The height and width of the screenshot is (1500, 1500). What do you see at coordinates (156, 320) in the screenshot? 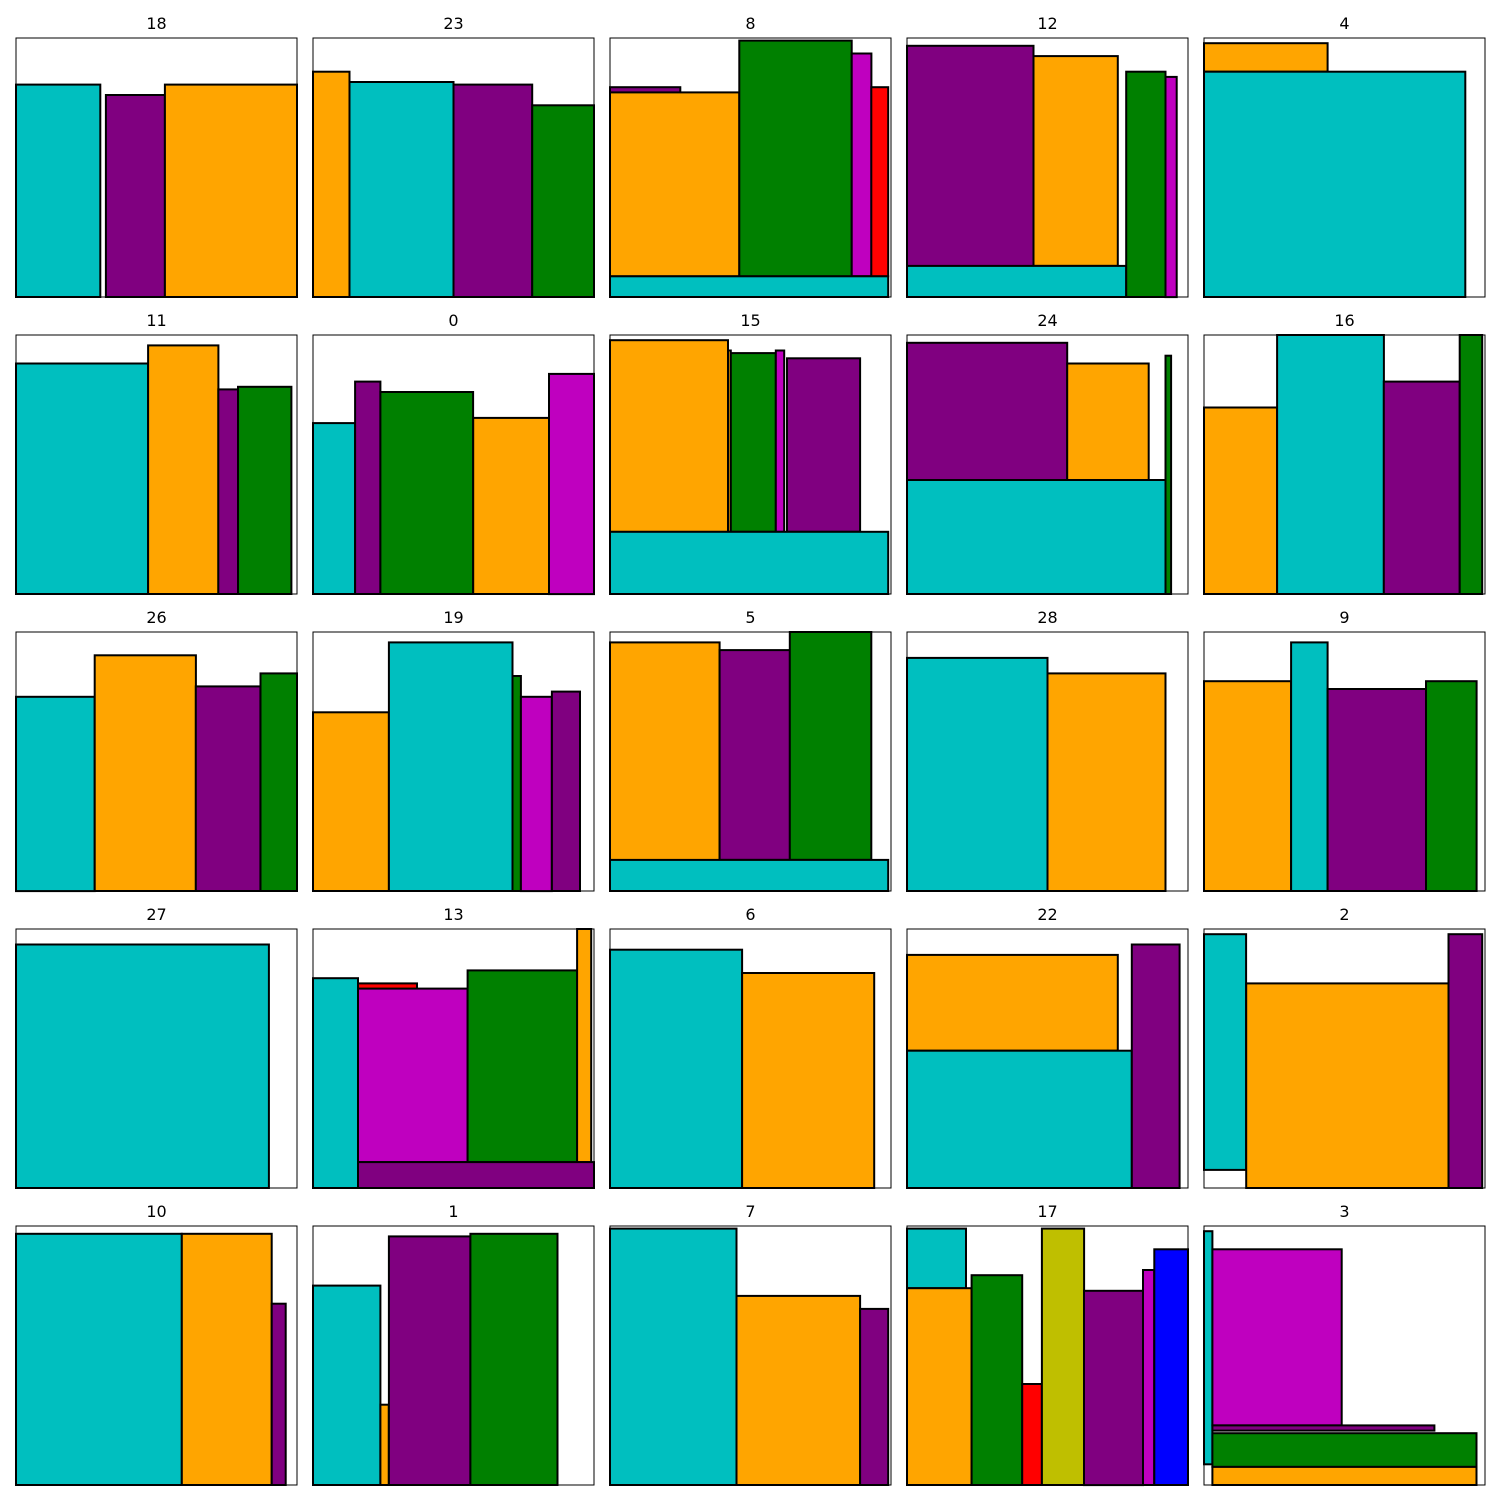
I see `panel-title: 11` at bounding box center [156, 320].